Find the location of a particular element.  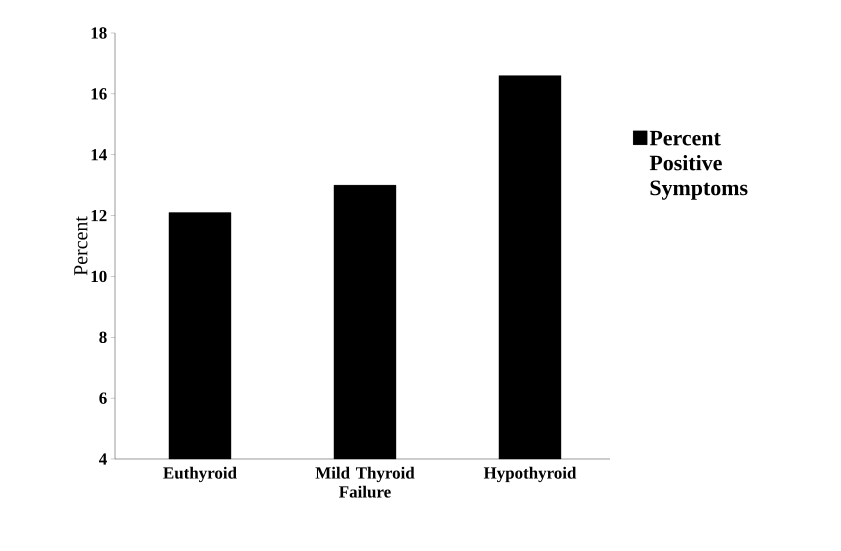

y-tick-label: 18 is located at coordinates (99, 33).